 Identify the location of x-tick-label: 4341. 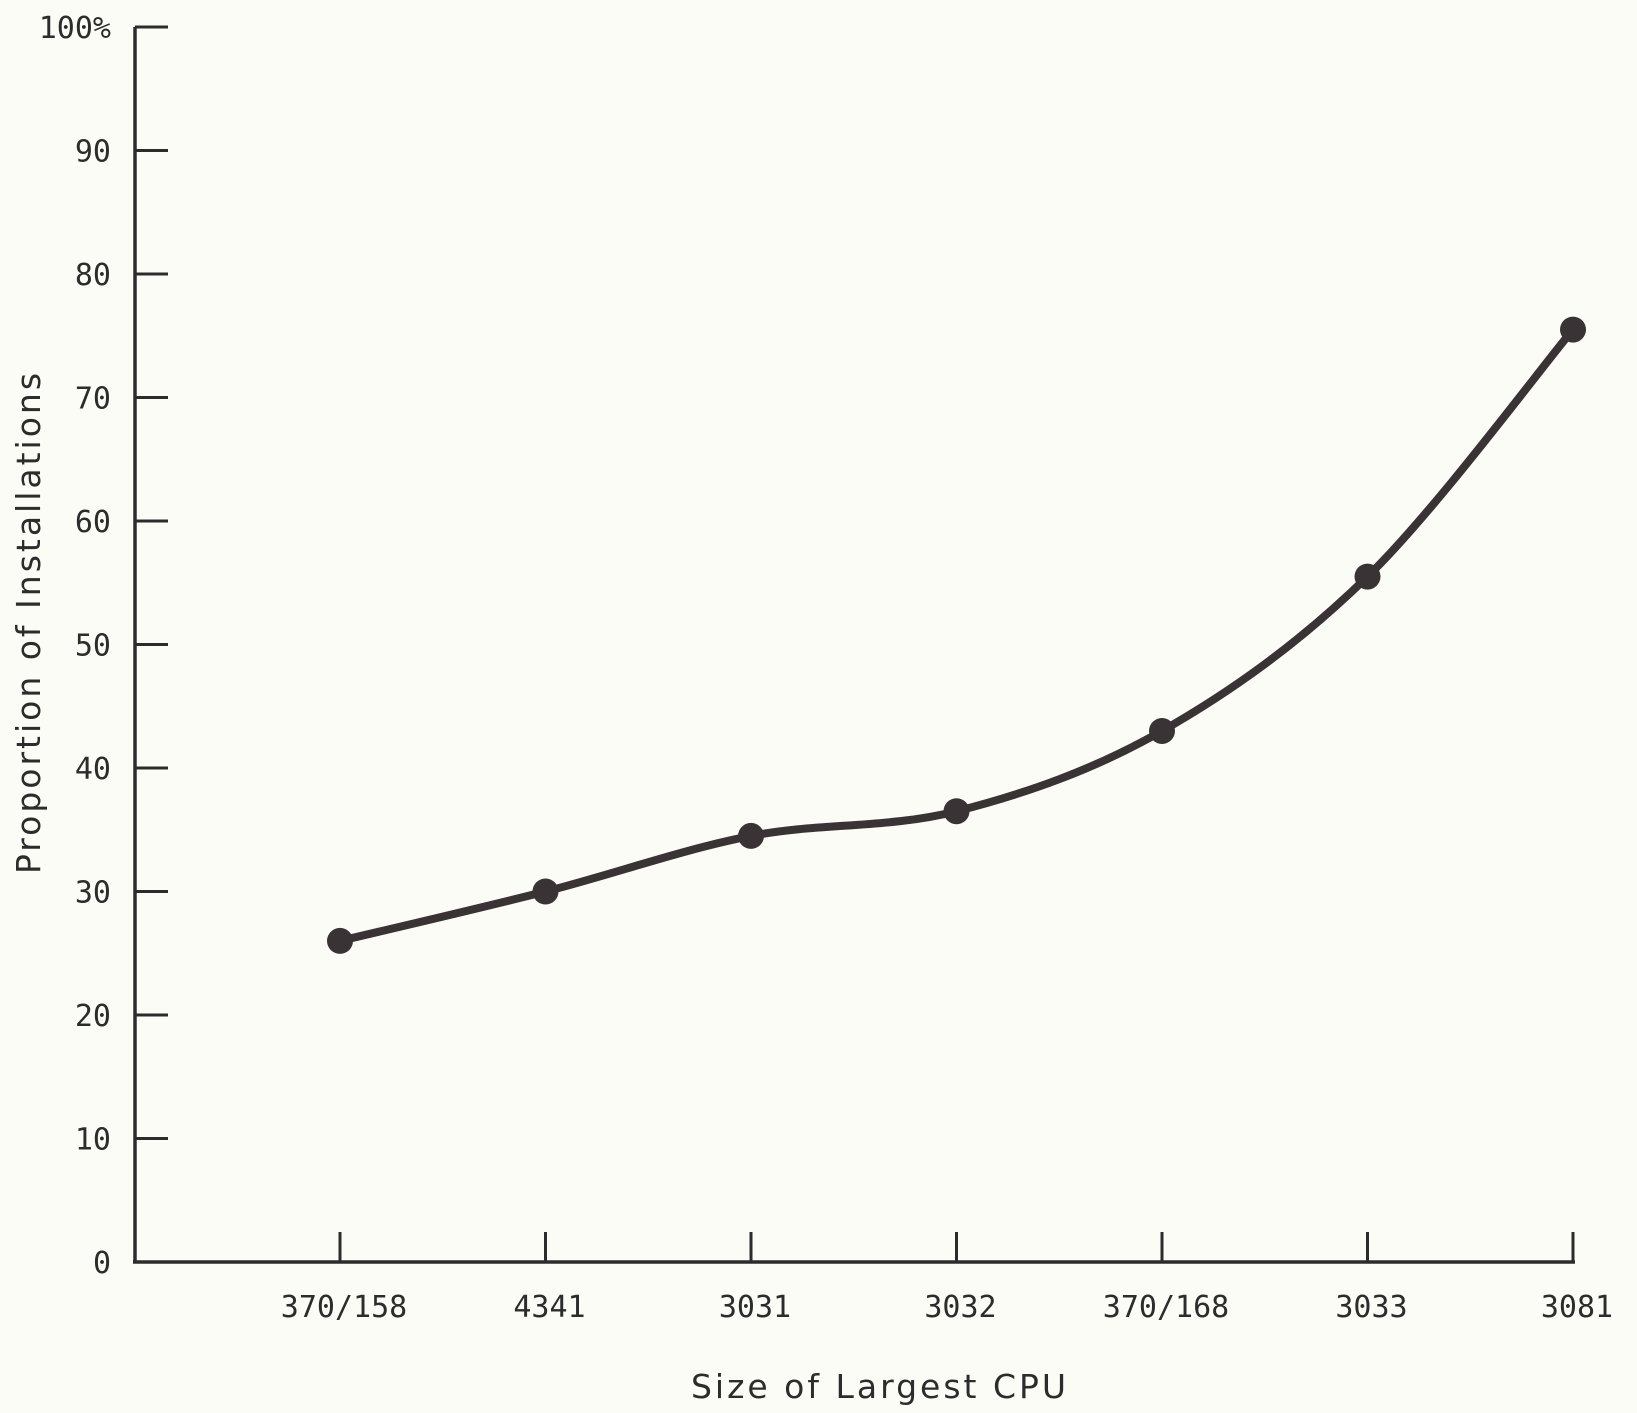
(549, 1307).